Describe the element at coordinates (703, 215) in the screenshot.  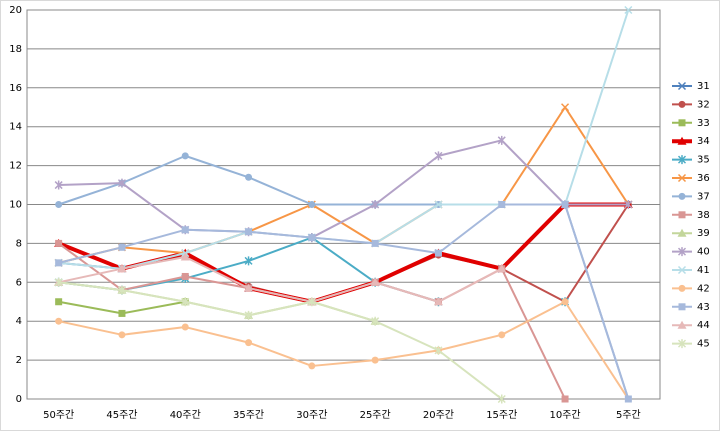
I see `legend-label: 38` at that location.